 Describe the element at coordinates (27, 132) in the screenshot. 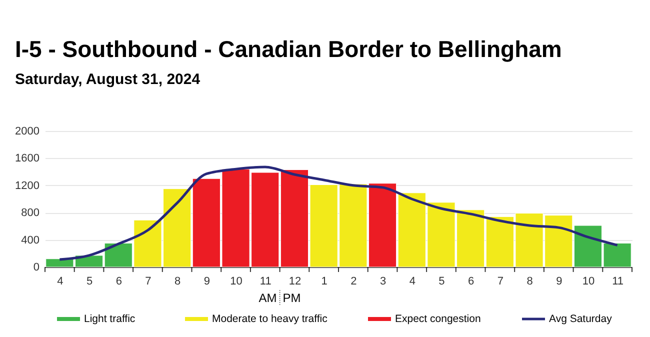

I see `y-tick-label: 2000` at that location.